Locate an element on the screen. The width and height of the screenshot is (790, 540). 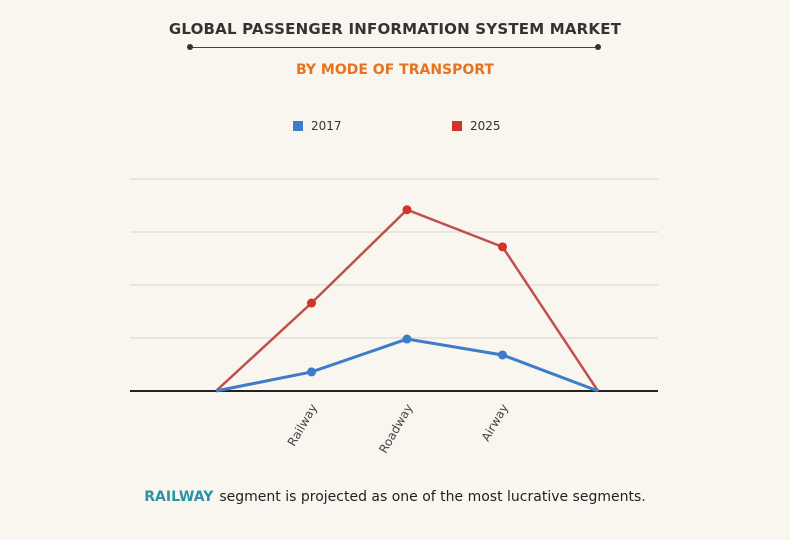
x-tick-label: Railway is located at coordinates (302, 425).